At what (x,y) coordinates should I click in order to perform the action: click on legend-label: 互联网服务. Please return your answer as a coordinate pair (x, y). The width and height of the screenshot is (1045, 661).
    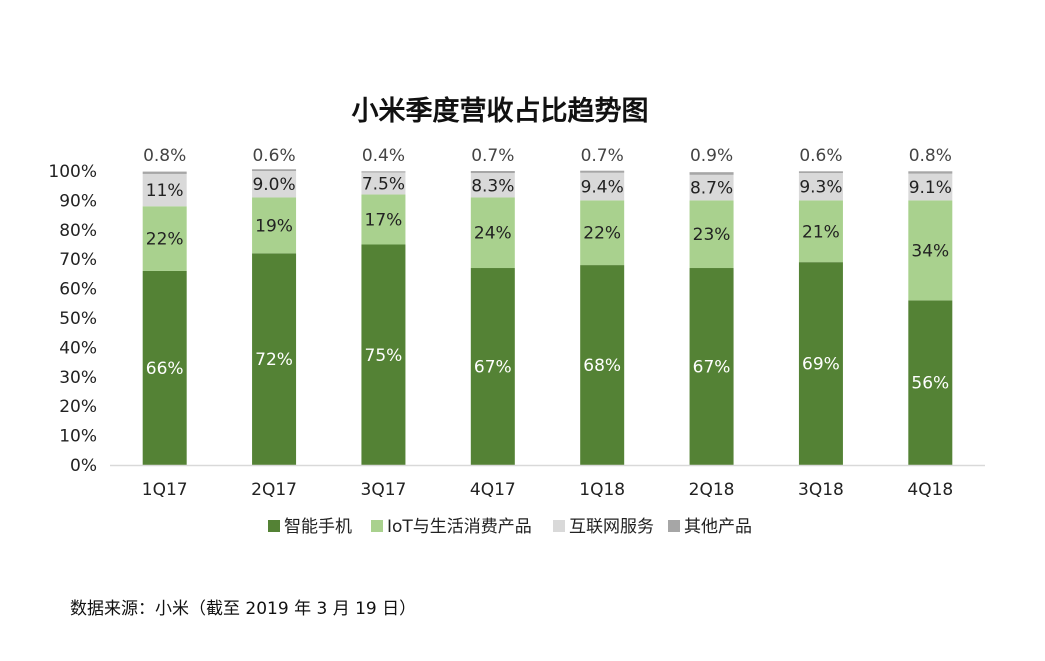
    Looking at the image, I should click on (611, 527).